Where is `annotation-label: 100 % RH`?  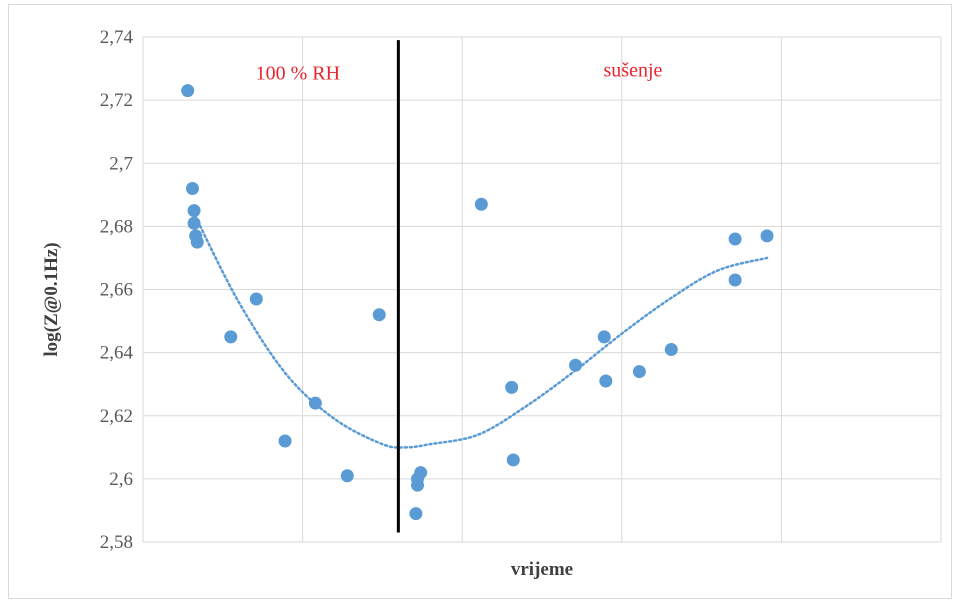 annotation-label: 100 % RH is located at coordinates (298, 74).